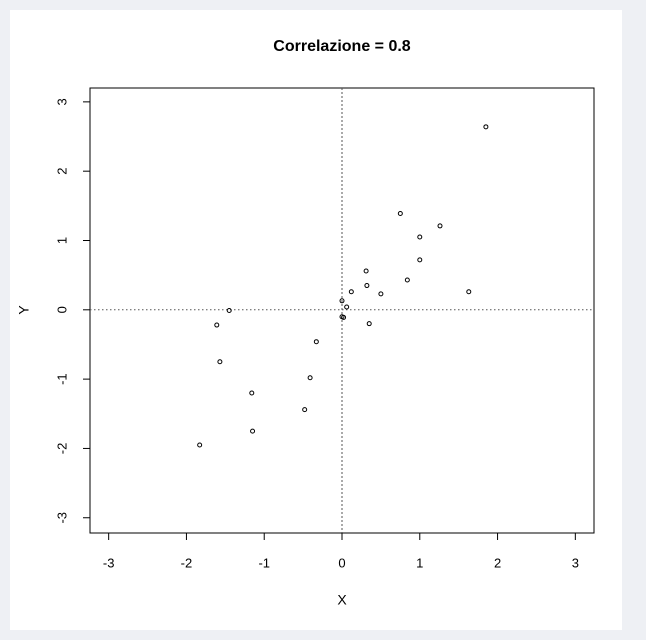 The height and width of the screenshot is (640, 646). What do you see at coordinates (341, 46) in the screenshot?
I see `chart-title: Correlazione = 0.8` at bounding box center [341, 46].